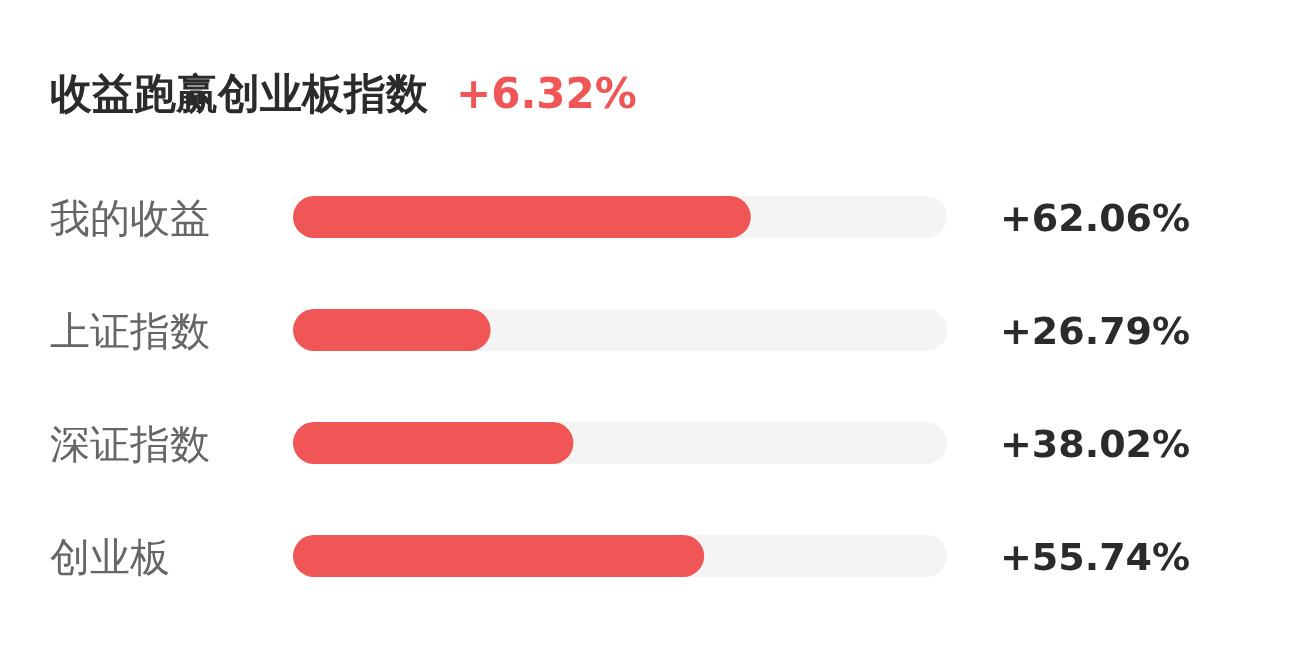 This screenshot has height=650, width=1290. I want to click on chart-title: 收益跑赢创业板指数, so click(239, 93).